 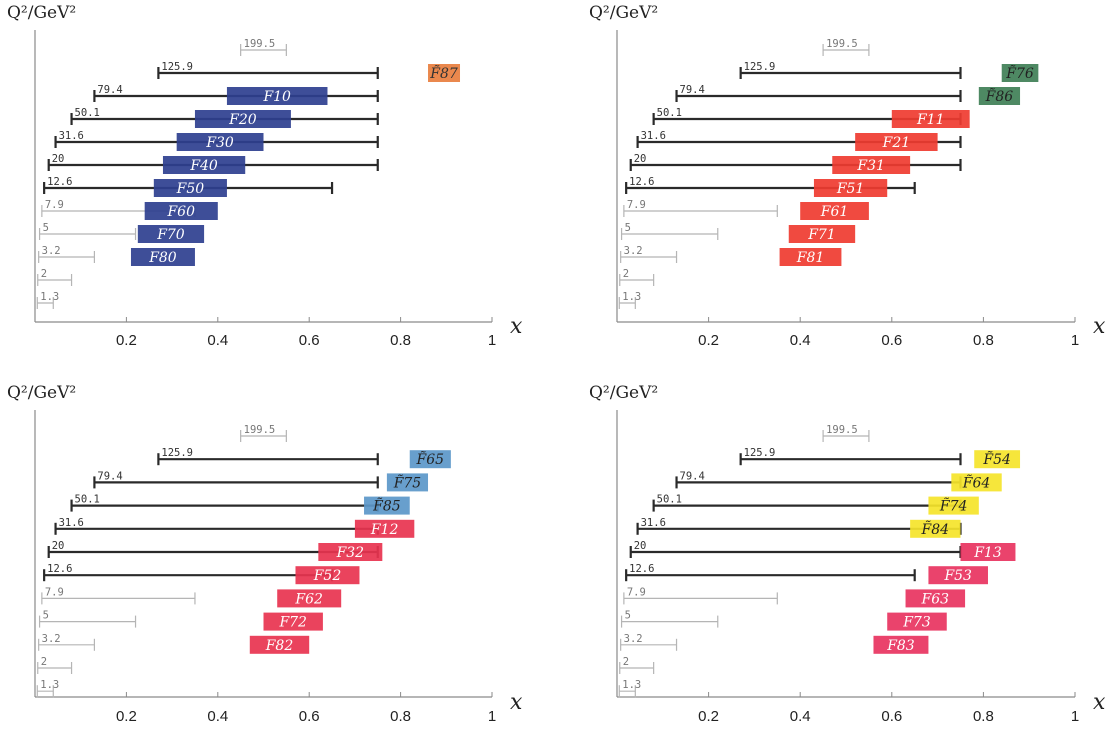 I want to click on structure-function-boxes: F̃65 F̃75 F̃85 F12 F32 F52 F62 F72 F82, so click(x=350, y=552).